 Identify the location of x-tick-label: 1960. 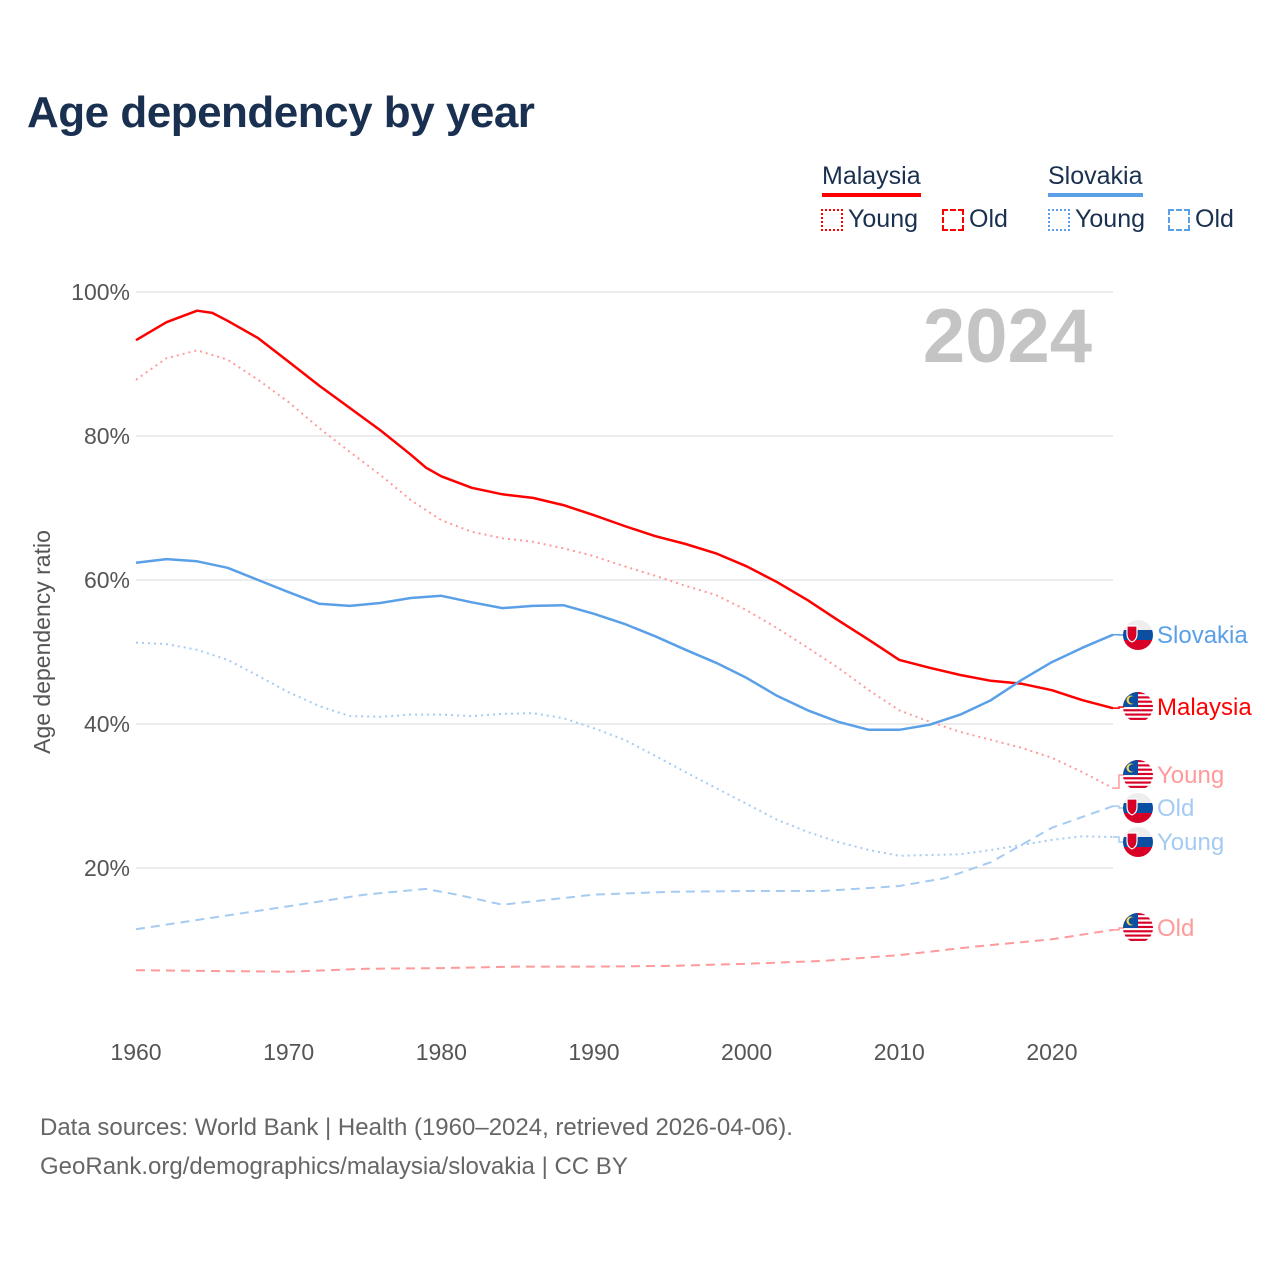
(135, 1052).